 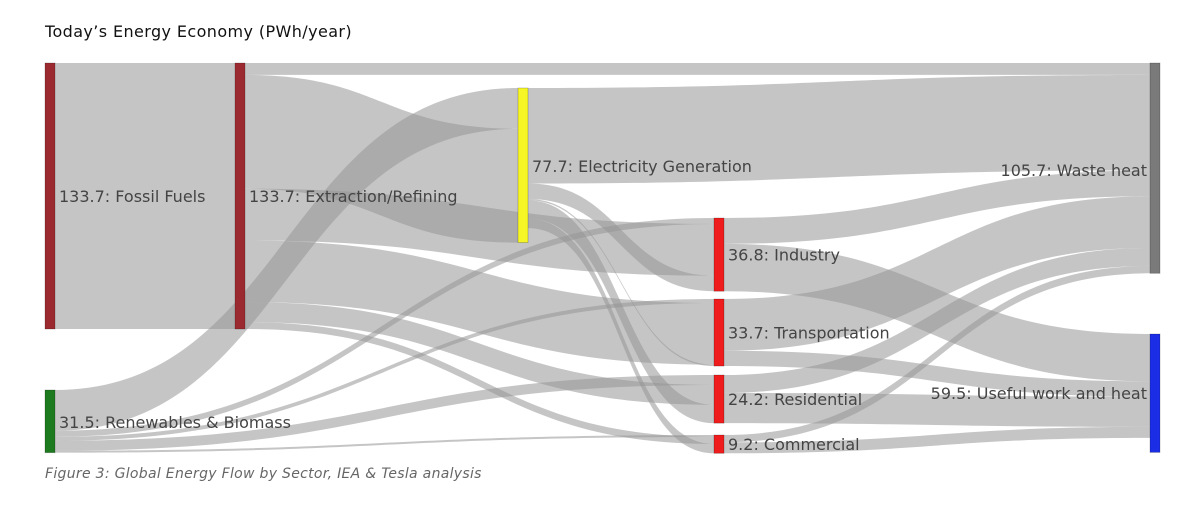 I want to click on node-label-extract: 133.7: Extraction/Refining, so click(x=353, y=196).